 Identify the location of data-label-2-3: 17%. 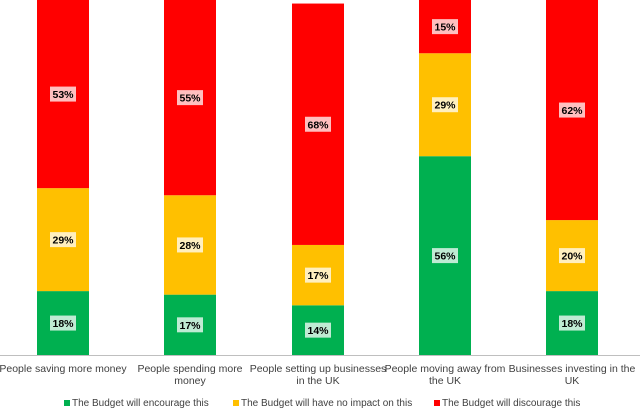
(318, 276).